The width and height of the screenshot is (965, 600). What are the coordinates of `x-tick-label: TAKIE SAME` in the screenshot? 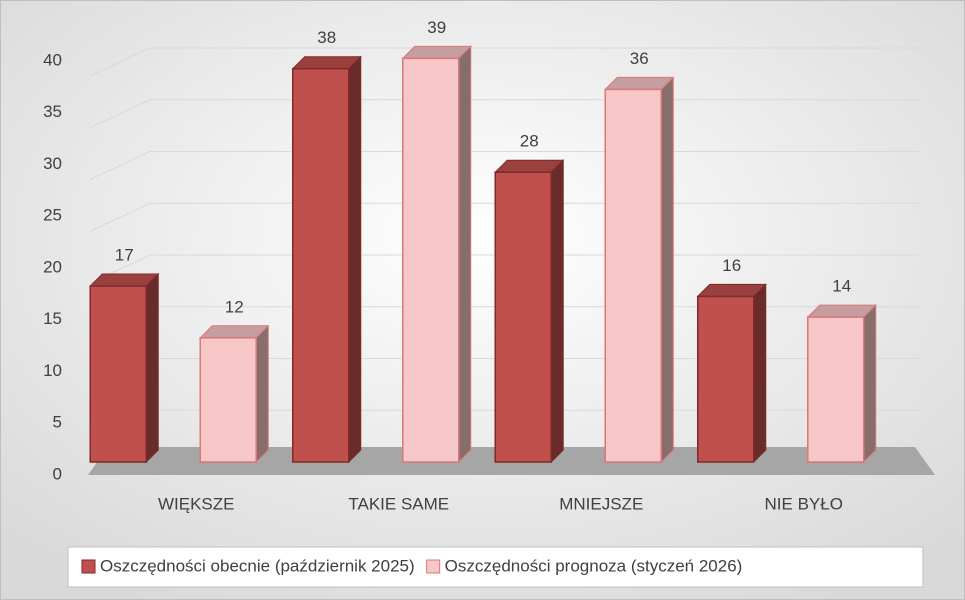 It's located at (398, 503).